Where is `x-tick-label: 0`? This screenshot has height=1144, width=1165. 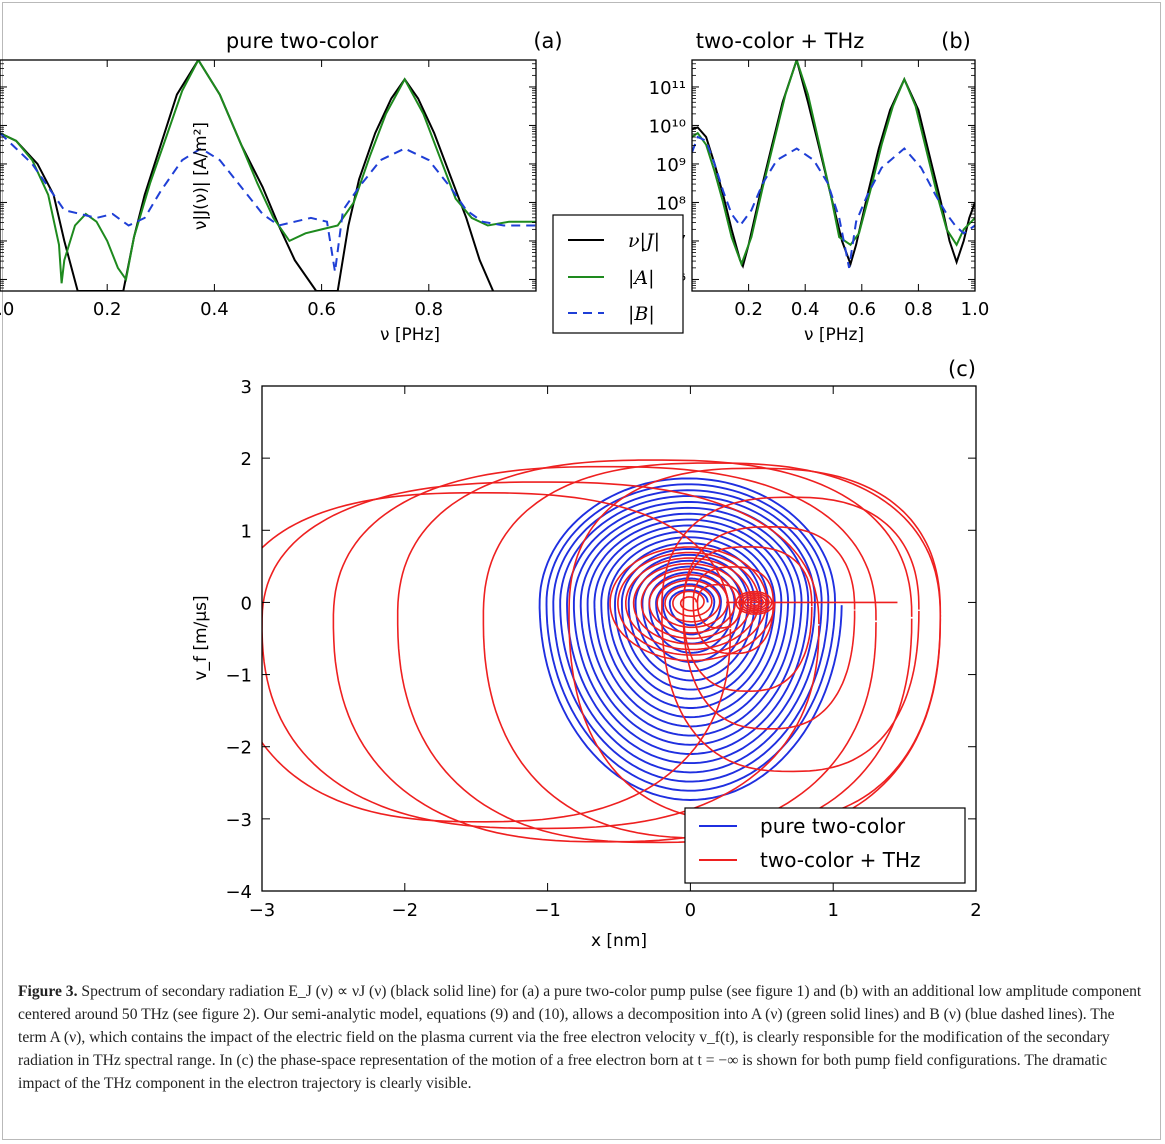
x-tick-label: 0 is located at coordinates (690, 910).